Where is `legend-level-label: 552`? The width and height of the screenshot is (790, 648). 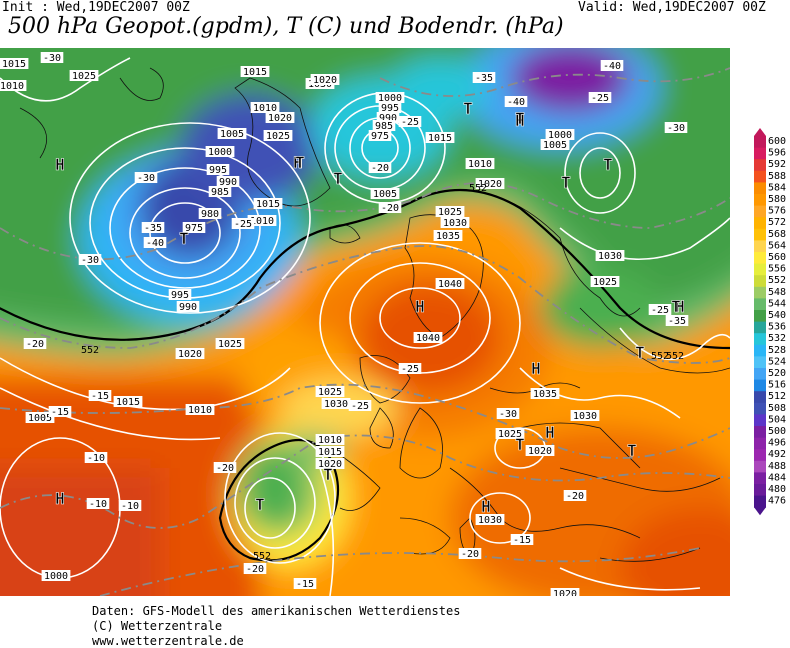 legend-level-label: 552 is located at coordinates (777, 280).